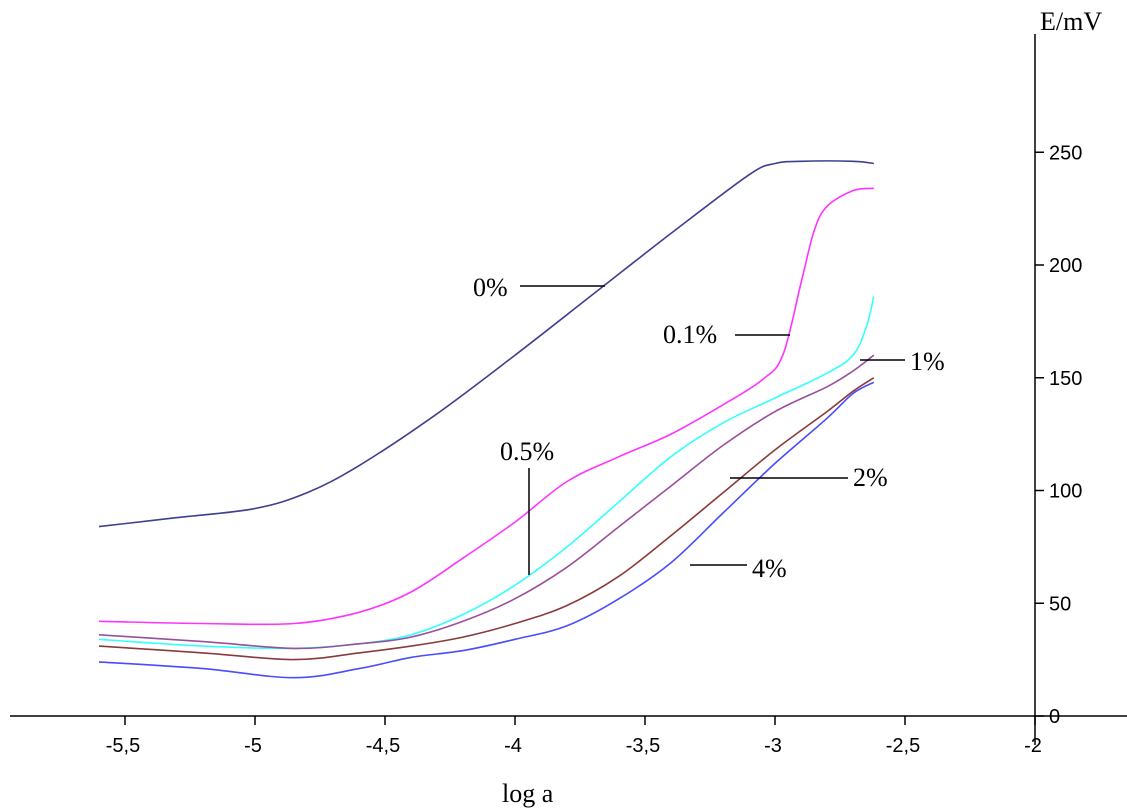 The height and width of the screenshot is (810, 1127). Describe the element at coordinates (1033, 746) in the screenshot. I see `x-tick-label: -2` at that location.